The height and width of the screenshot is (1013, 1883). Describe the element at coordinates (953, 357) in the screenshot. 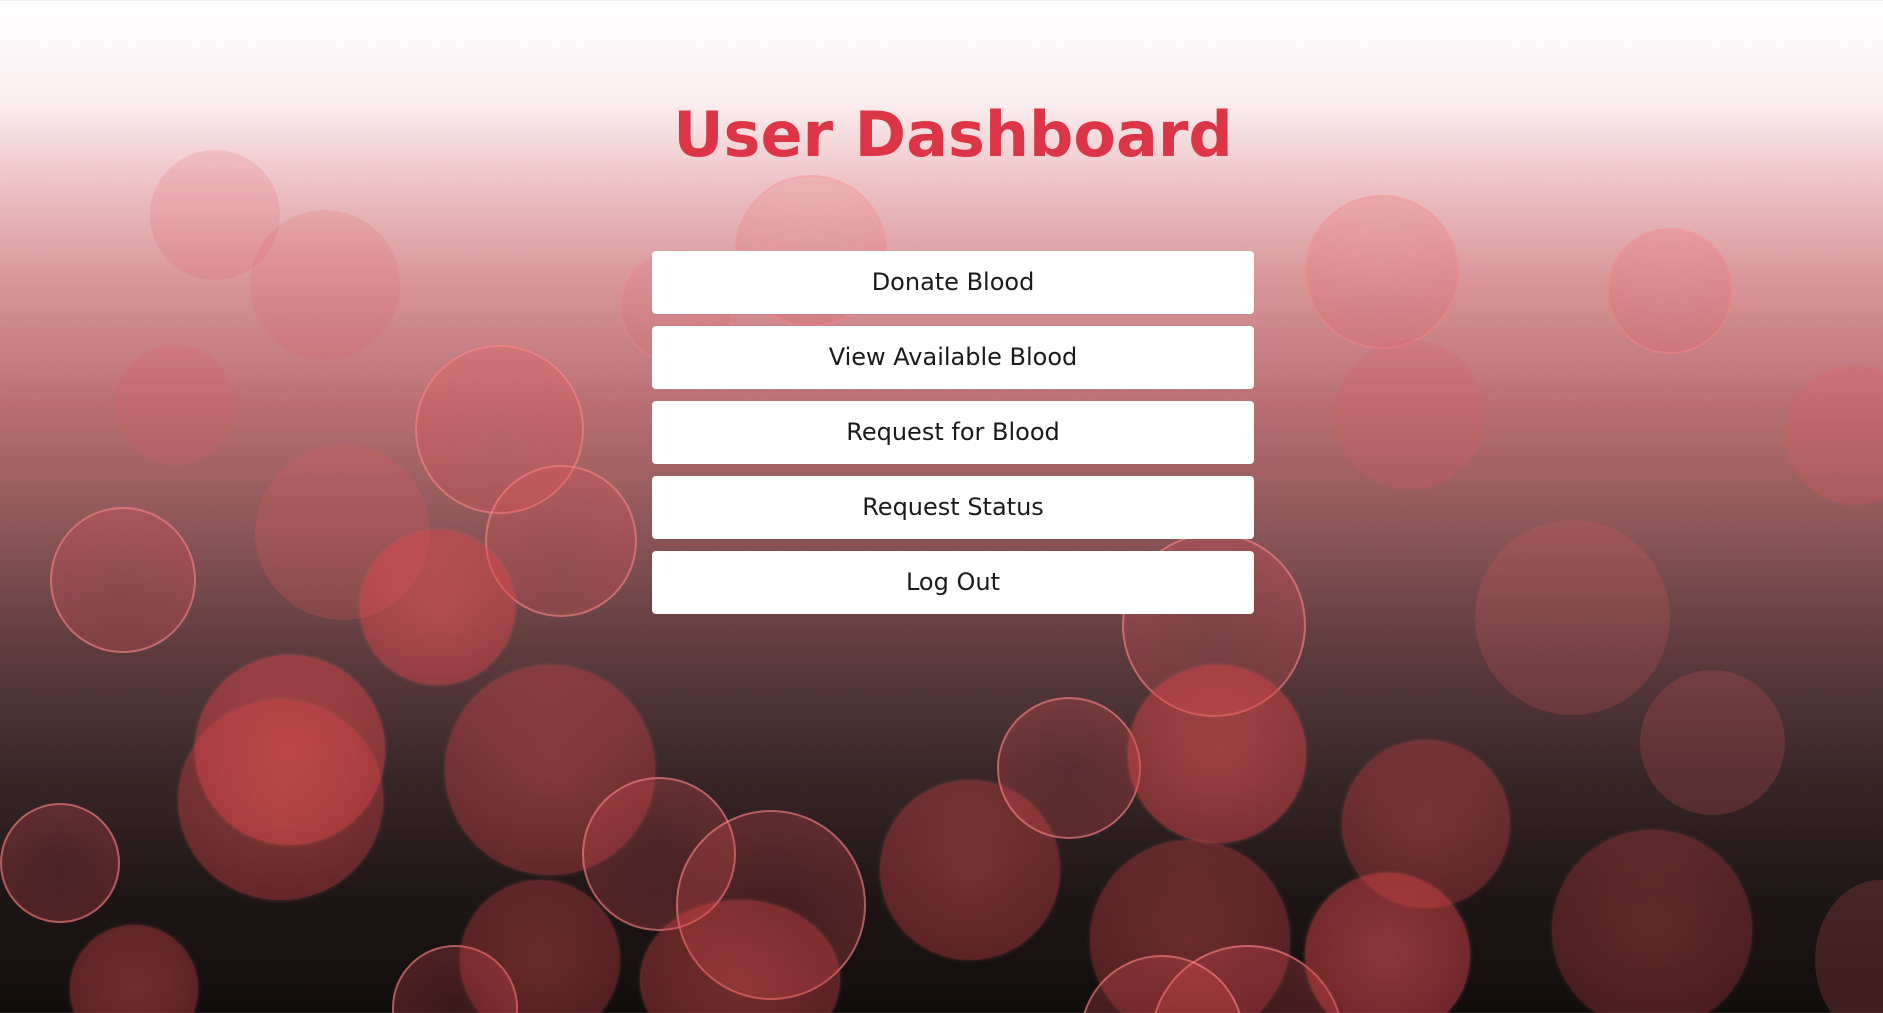

I see `view-available-blood-button: View Available Blood` at that location.